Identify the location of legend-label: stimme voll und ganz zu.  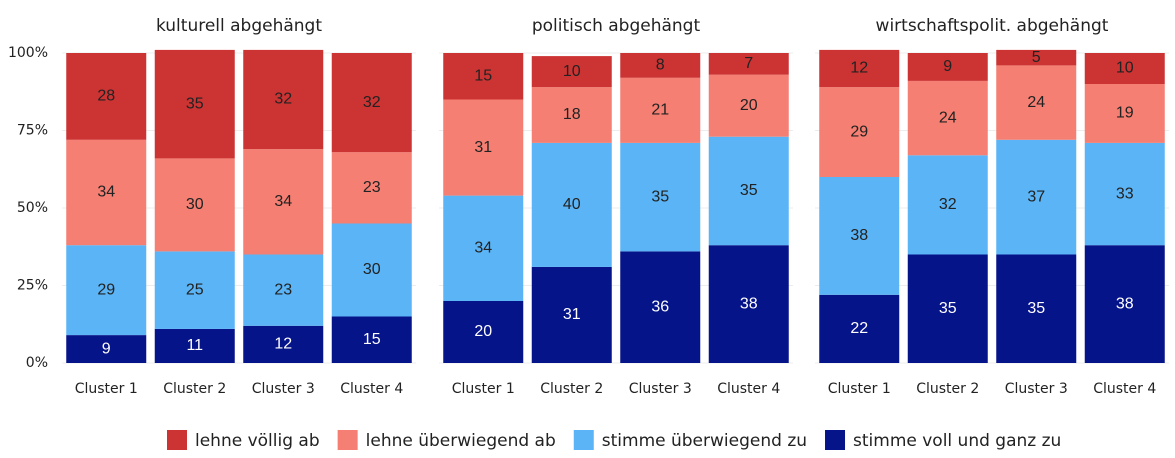
(957, 441).